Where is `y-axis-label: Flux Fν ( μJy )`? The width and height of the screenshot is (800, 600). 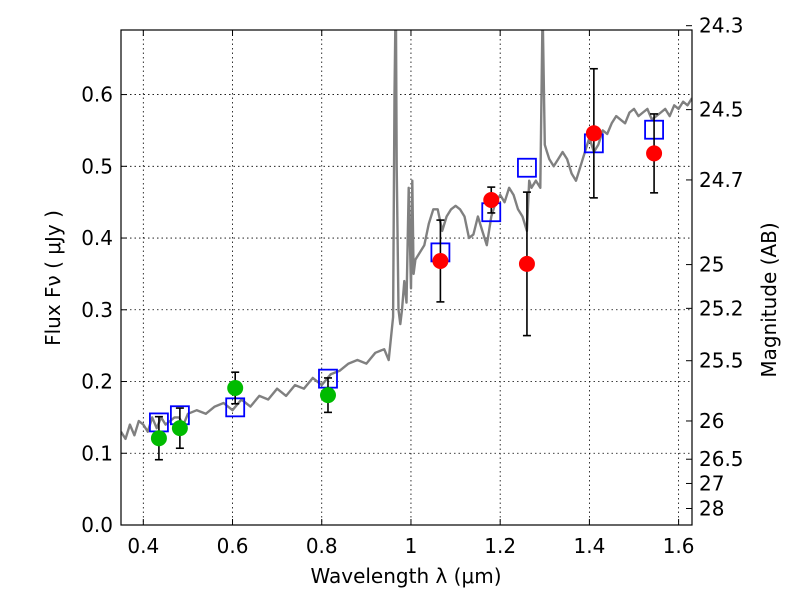 y-axis-label: Flux Fν ( μJy ) is located at coordinates (53, 278).